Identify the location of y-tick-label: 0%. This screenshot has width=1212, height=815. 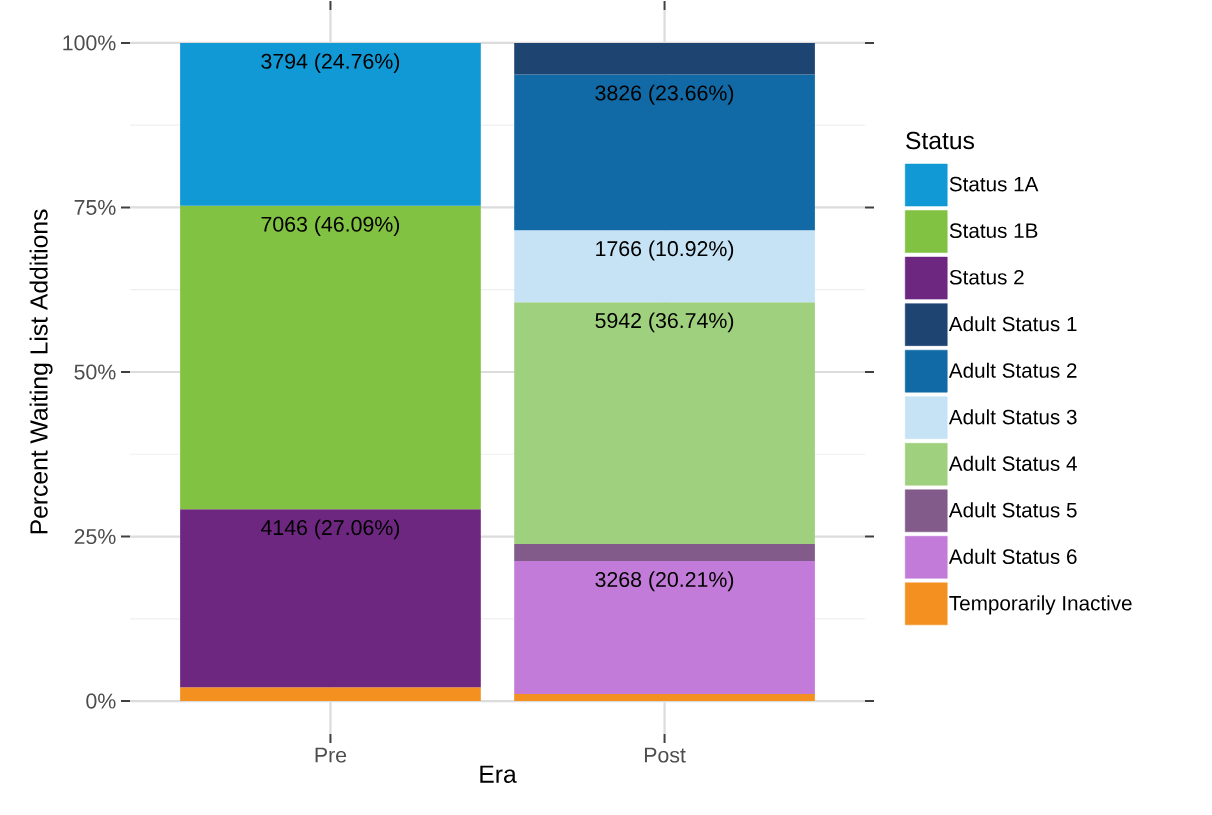
(101, 701).